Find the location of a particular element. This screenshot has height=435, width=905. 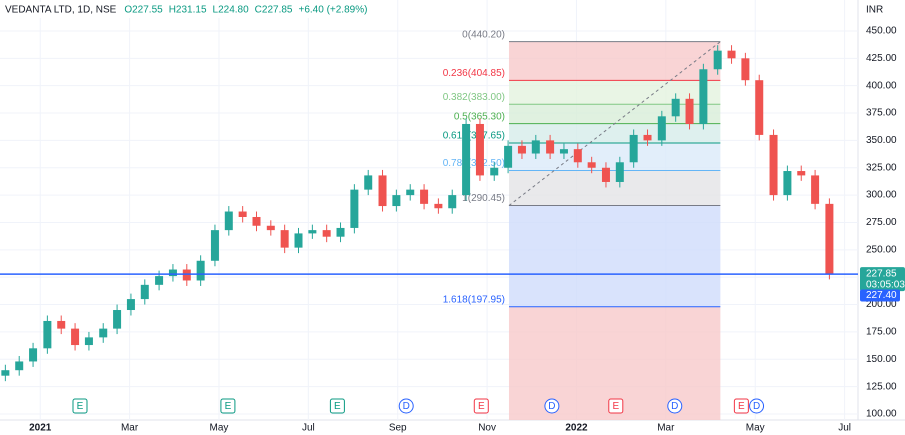

fib-label: 0.786(322.50) is located at coordinates (474, 163).